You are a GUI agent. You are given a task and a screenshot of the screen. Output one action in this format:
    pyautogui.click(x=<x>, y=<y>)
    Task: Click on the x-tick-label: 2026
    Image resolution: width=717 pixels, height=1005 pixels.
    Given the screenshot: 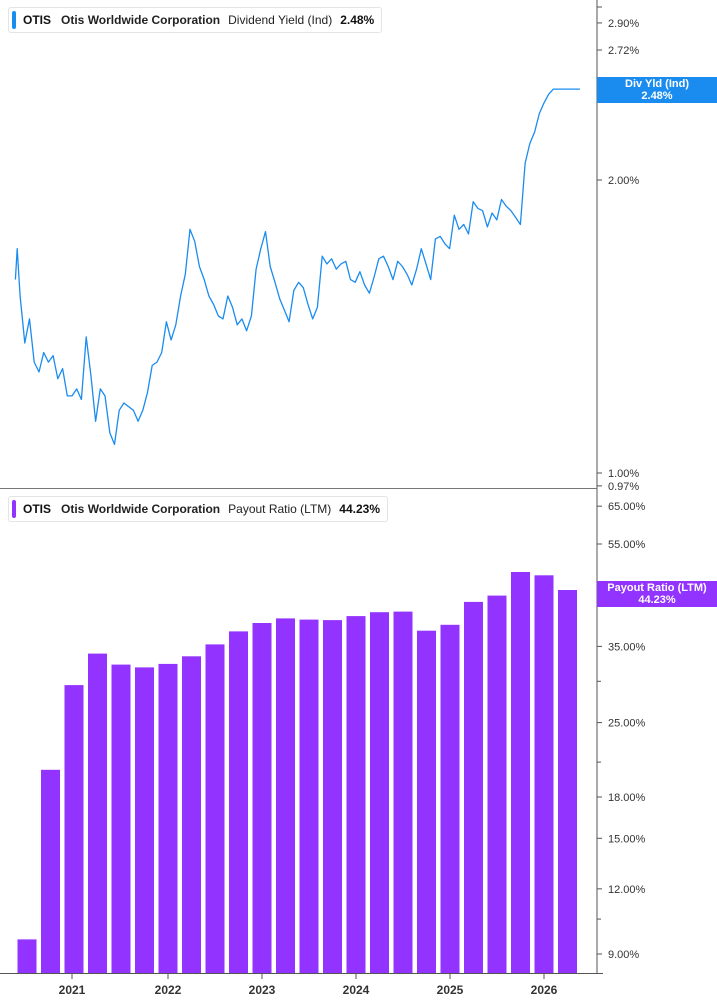 What is the action you would take?
    pyautogui.click(x=544, y=990)
    